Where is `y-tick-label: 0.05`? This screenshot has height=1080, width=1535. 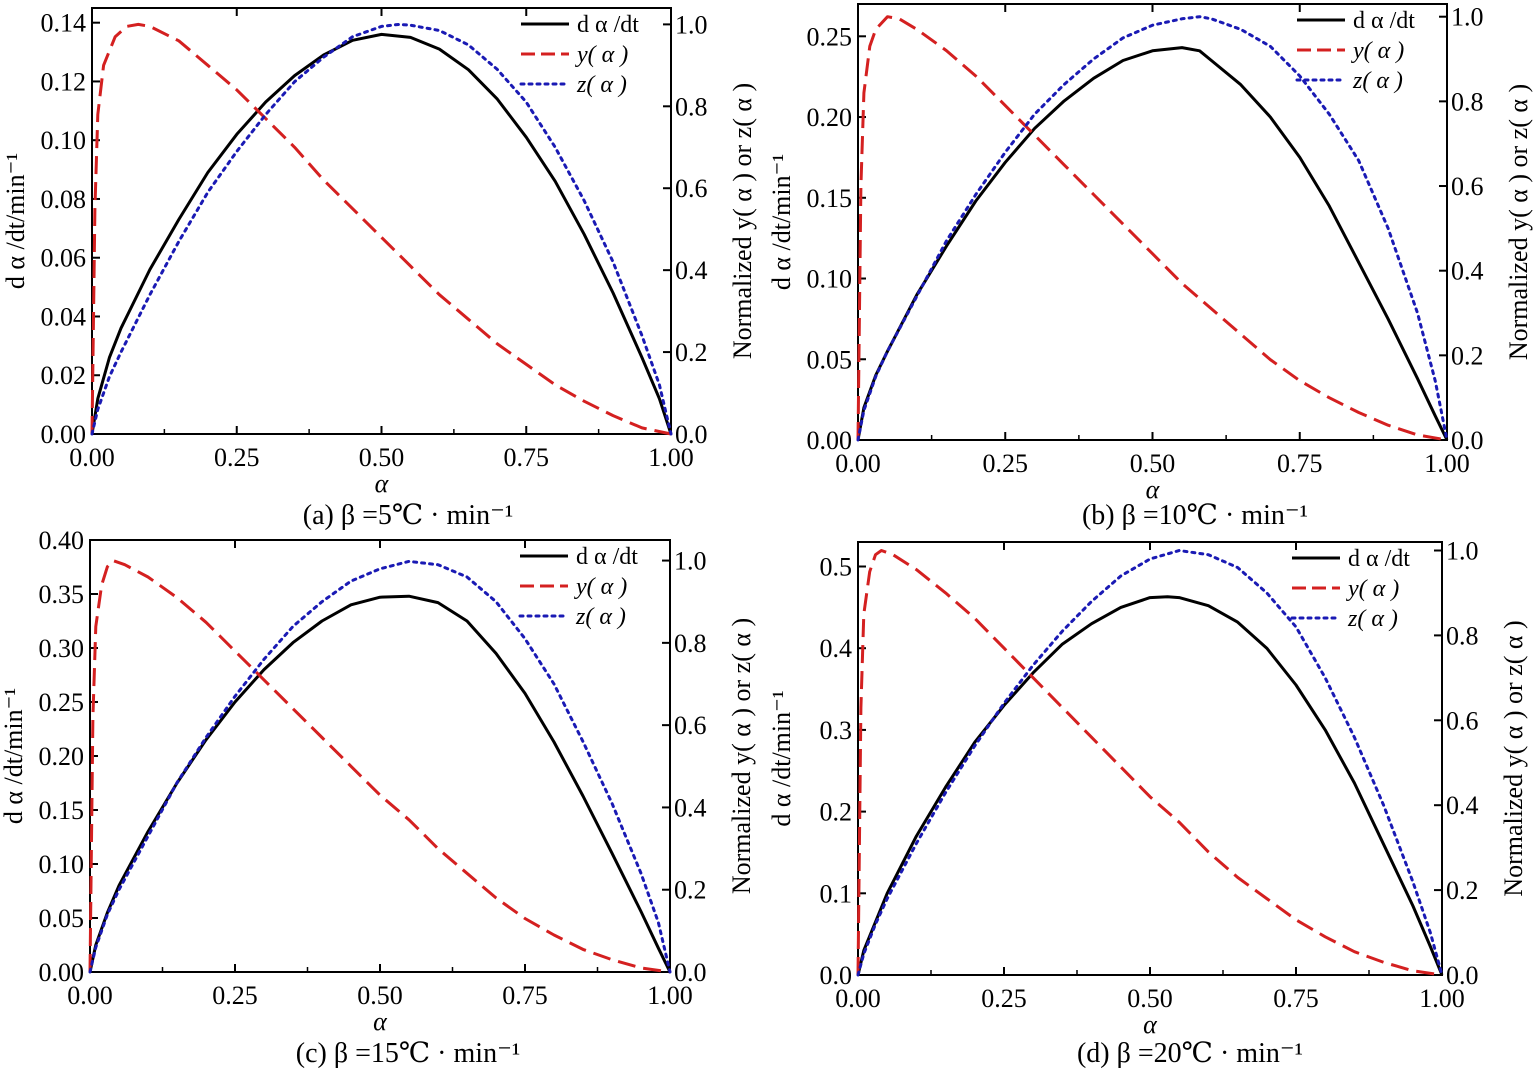
y-tick-label: 0.05 is located at coordinates (830, 359).